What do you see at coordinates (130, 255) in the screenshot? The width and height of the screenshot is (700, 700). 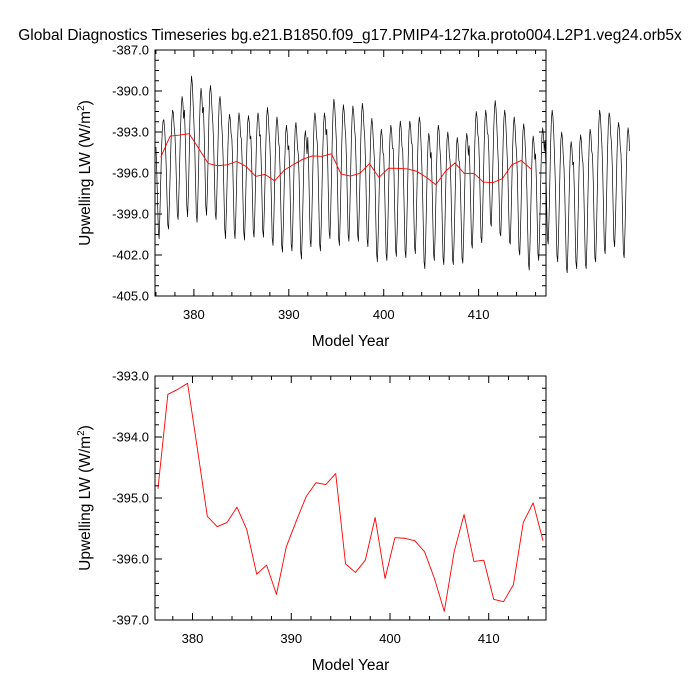 I see `y-tick-label: -402.0` at bounding box center [130, 255].